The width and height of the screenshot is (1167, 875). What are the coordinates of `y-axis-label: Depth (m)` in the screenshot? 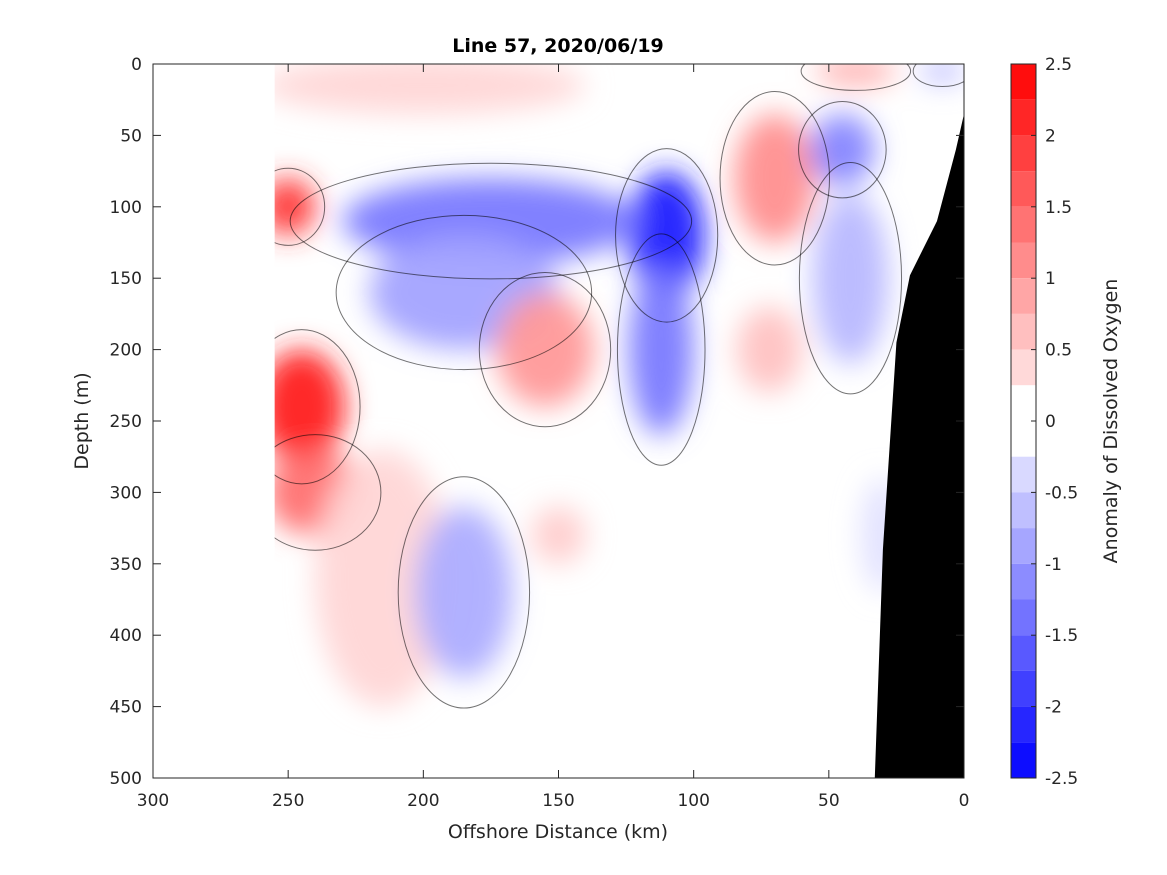 It's located at (82, 420).